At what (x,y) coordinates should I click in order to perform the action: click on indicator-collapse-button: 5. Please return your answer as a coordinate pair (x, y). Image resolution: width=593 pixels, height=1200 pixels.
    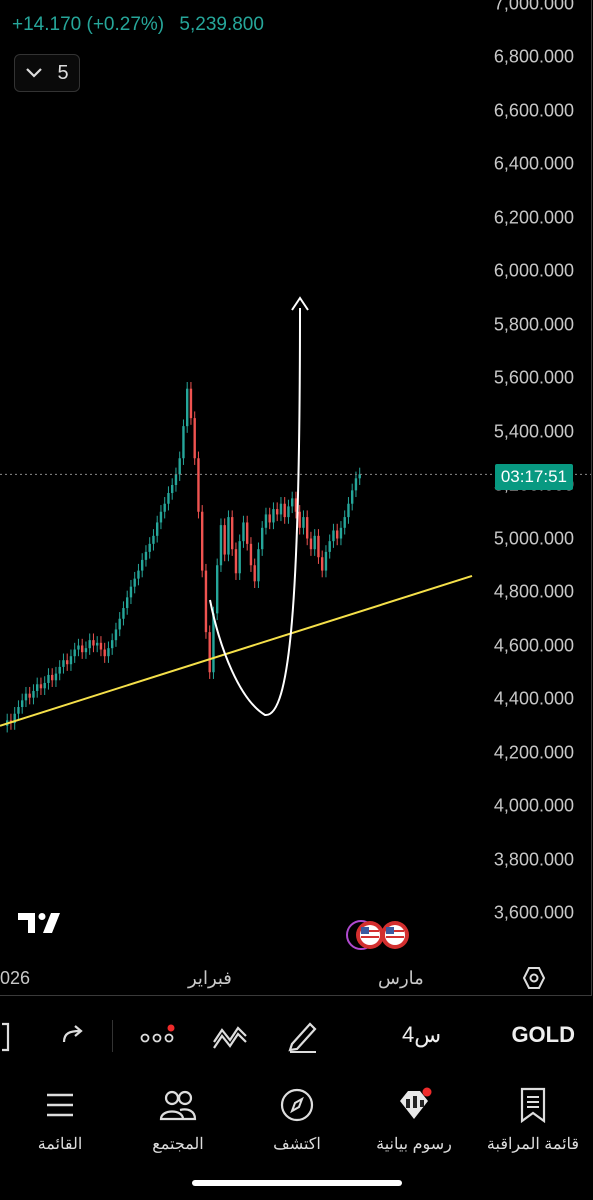
    Looking at the image, I should click on (47, 73).